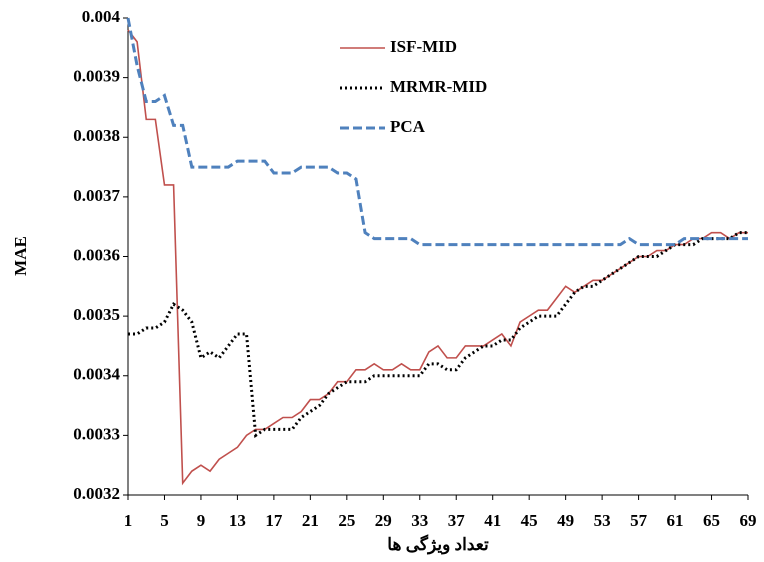  I want to click on x-tick-label: 49, so click(565, 520).